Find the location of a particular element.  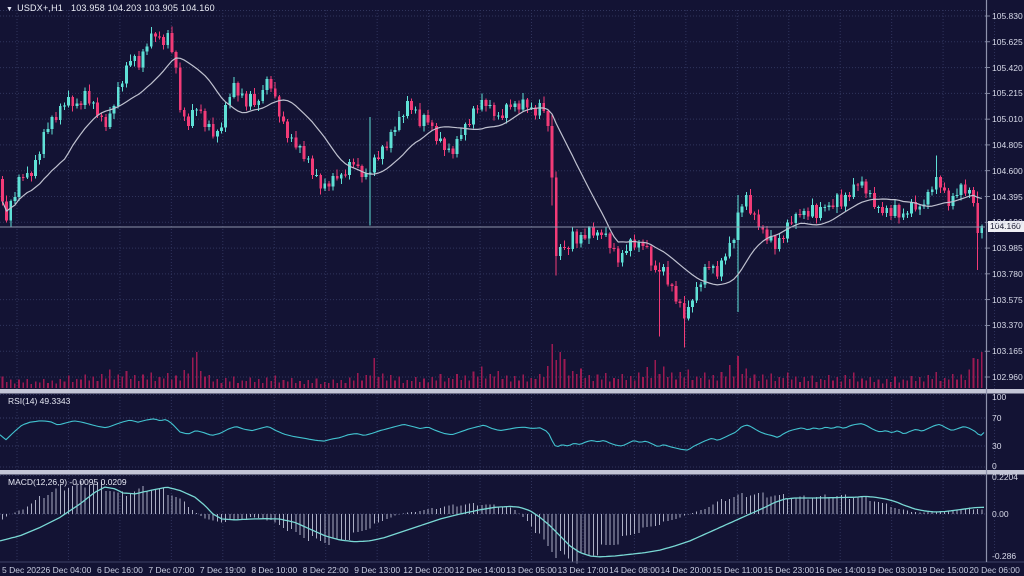

time-axis is located at coordinates (512, 569).